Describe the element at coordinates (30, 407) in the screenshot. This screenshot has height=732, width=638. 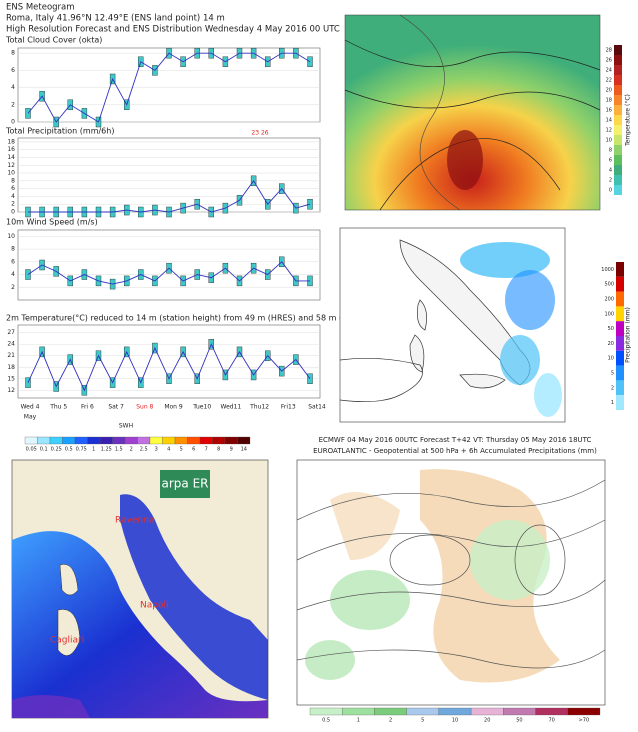
I see `x-tick-label: Wed 4` at that location.